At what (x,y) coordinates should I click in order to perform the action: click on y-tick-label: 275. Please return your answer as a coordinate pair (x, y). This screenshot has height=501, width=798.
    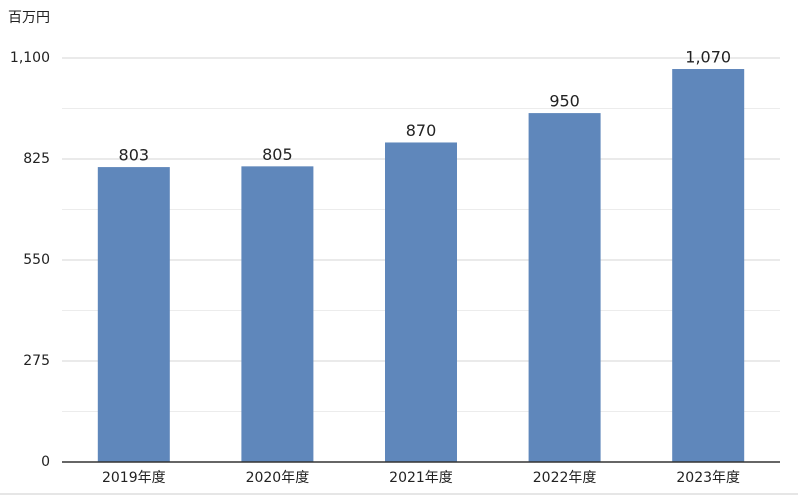
    Looking at the image, I should click on (36, 361).